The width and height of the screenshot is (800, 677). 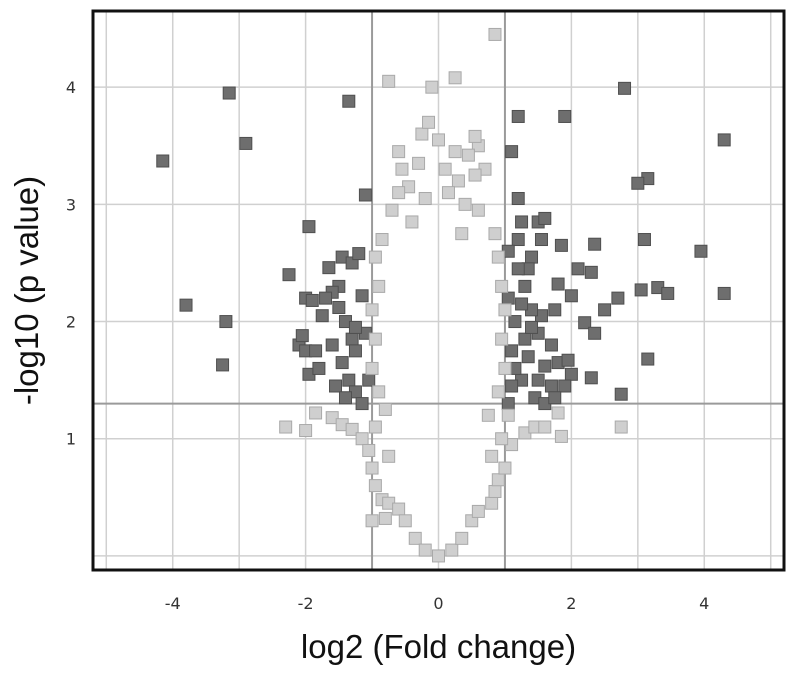 What do you see at coordinates (71, 322) in the screenshot?
I see `y-tick-label: 2` at bounding box center [71, 322].